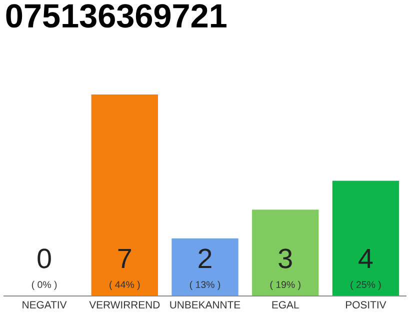 The width and height of the screenshot is (410, 320). What do you see at coordinates (205, 285) in the screenshot?
I see `annotation: ( 13% )` at bounding box center [205, 285].